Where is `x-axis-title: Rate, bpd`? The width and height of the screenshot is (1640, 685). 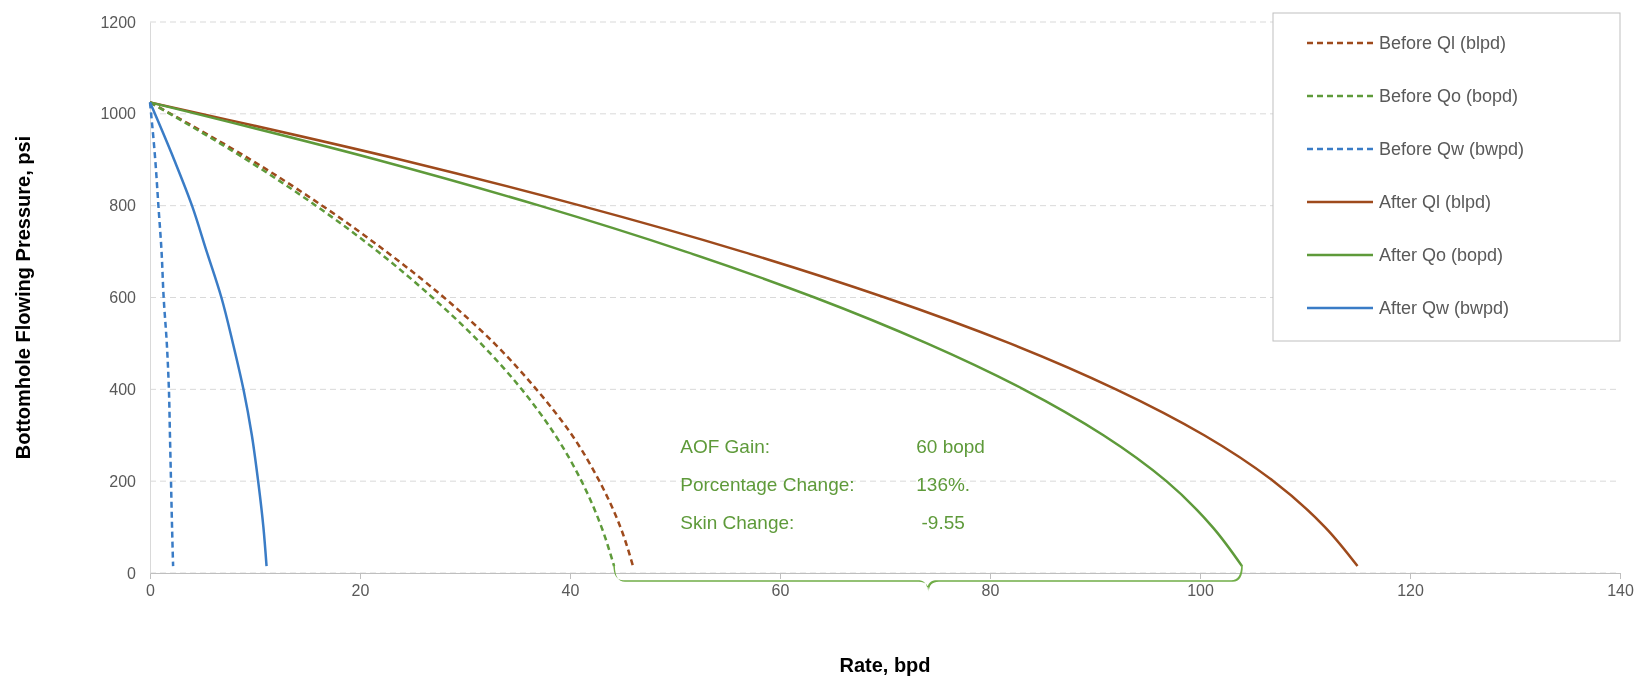
x-axis-title: Rate, bpd is located at coordinates (885, 665).